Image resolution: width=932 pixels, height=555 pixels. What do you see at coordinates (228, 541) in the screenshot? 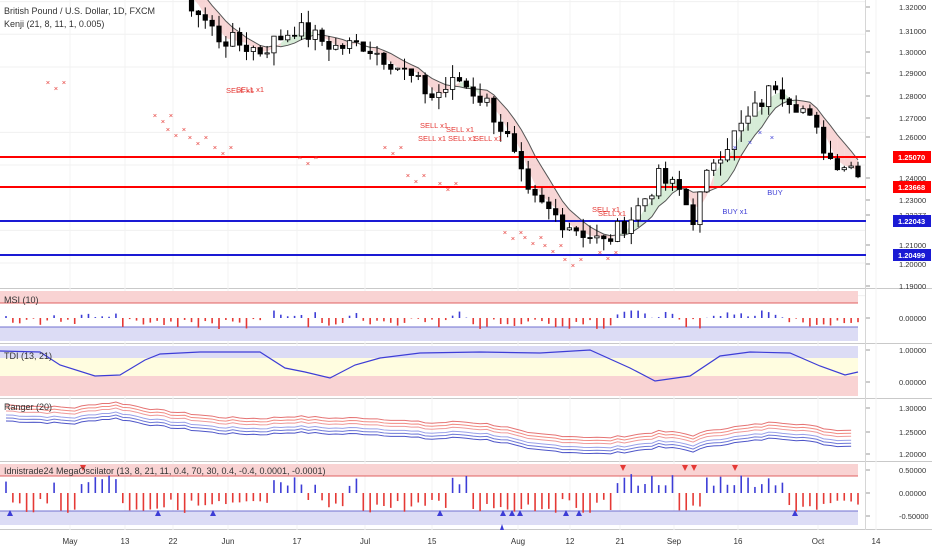
I see `date-tick-label: Jun` at bounding box center [228, 541].